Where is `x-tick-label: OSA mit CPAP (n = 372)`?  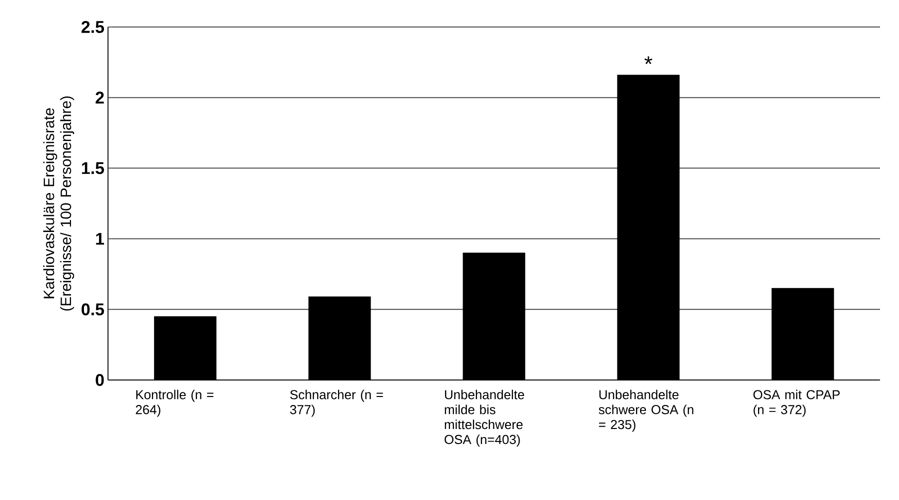
x-tick-label: OSA mit CPAP (n = 372) is located at coordinates (796, 403).